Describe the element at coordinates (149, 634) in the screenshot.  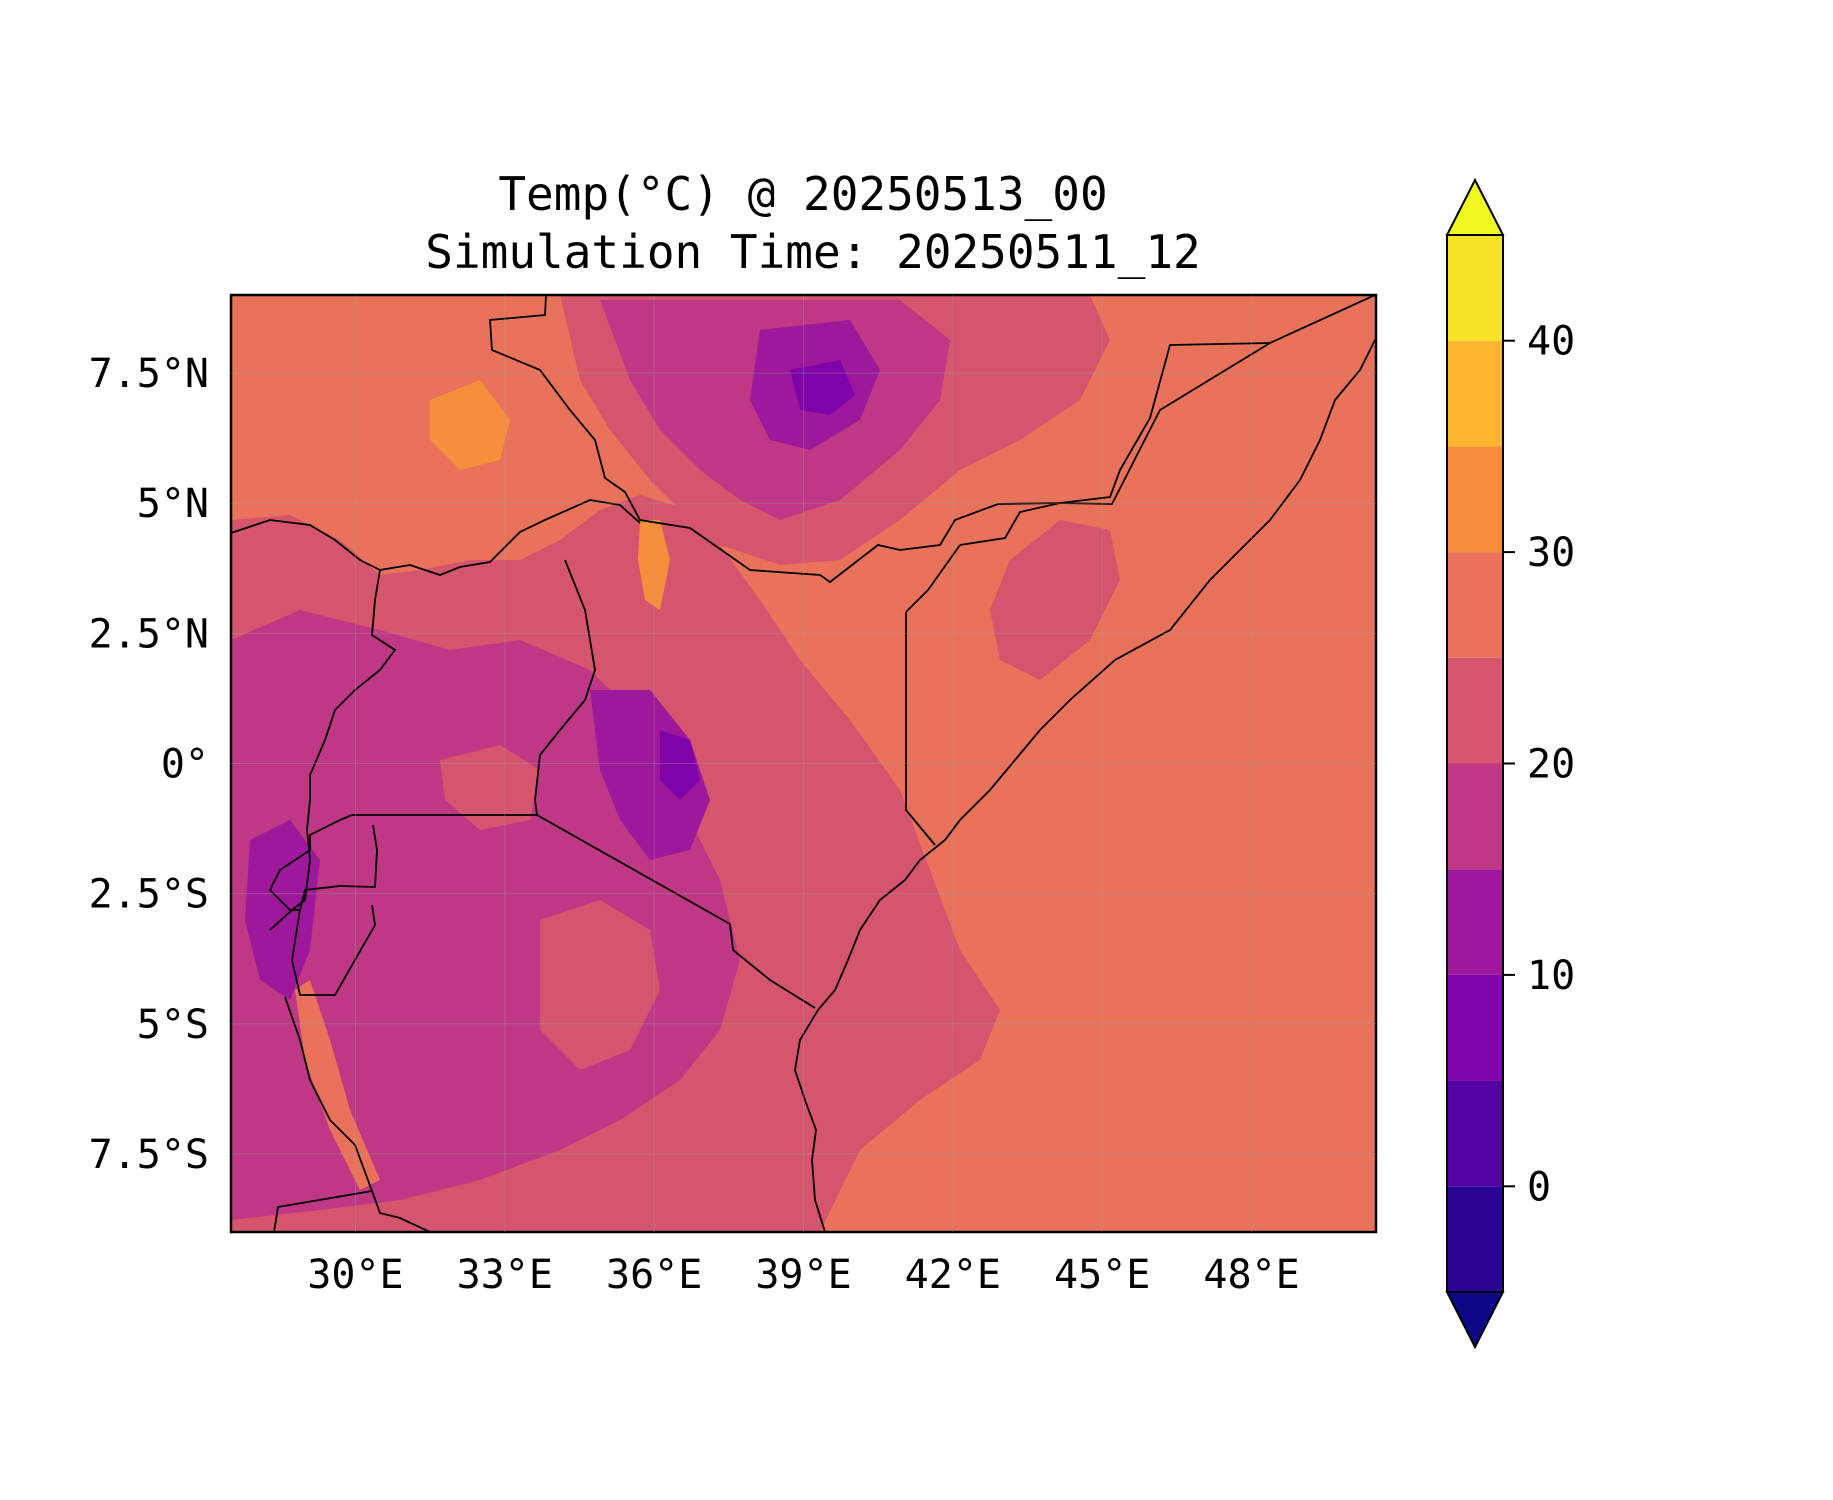
I see `latitude-tick-label: 2.5°N` at that location.